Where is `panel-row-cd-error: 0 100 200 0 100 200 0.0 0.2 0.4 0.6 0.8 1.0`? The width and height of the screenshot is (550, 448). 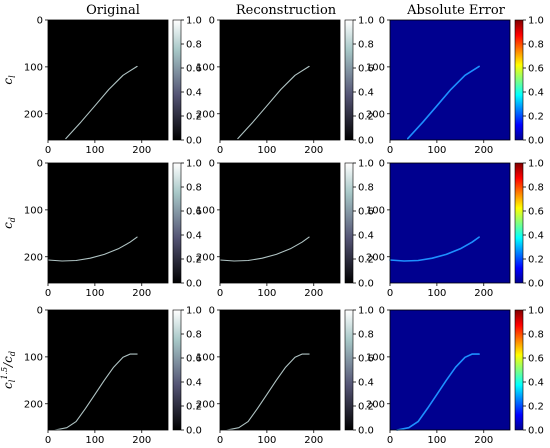 panel-row-cd-error: 0 100 200 0 100 200 0.0 0.2 0.4 0.6 0.8 1.0 is located at coordinates (455, 229).